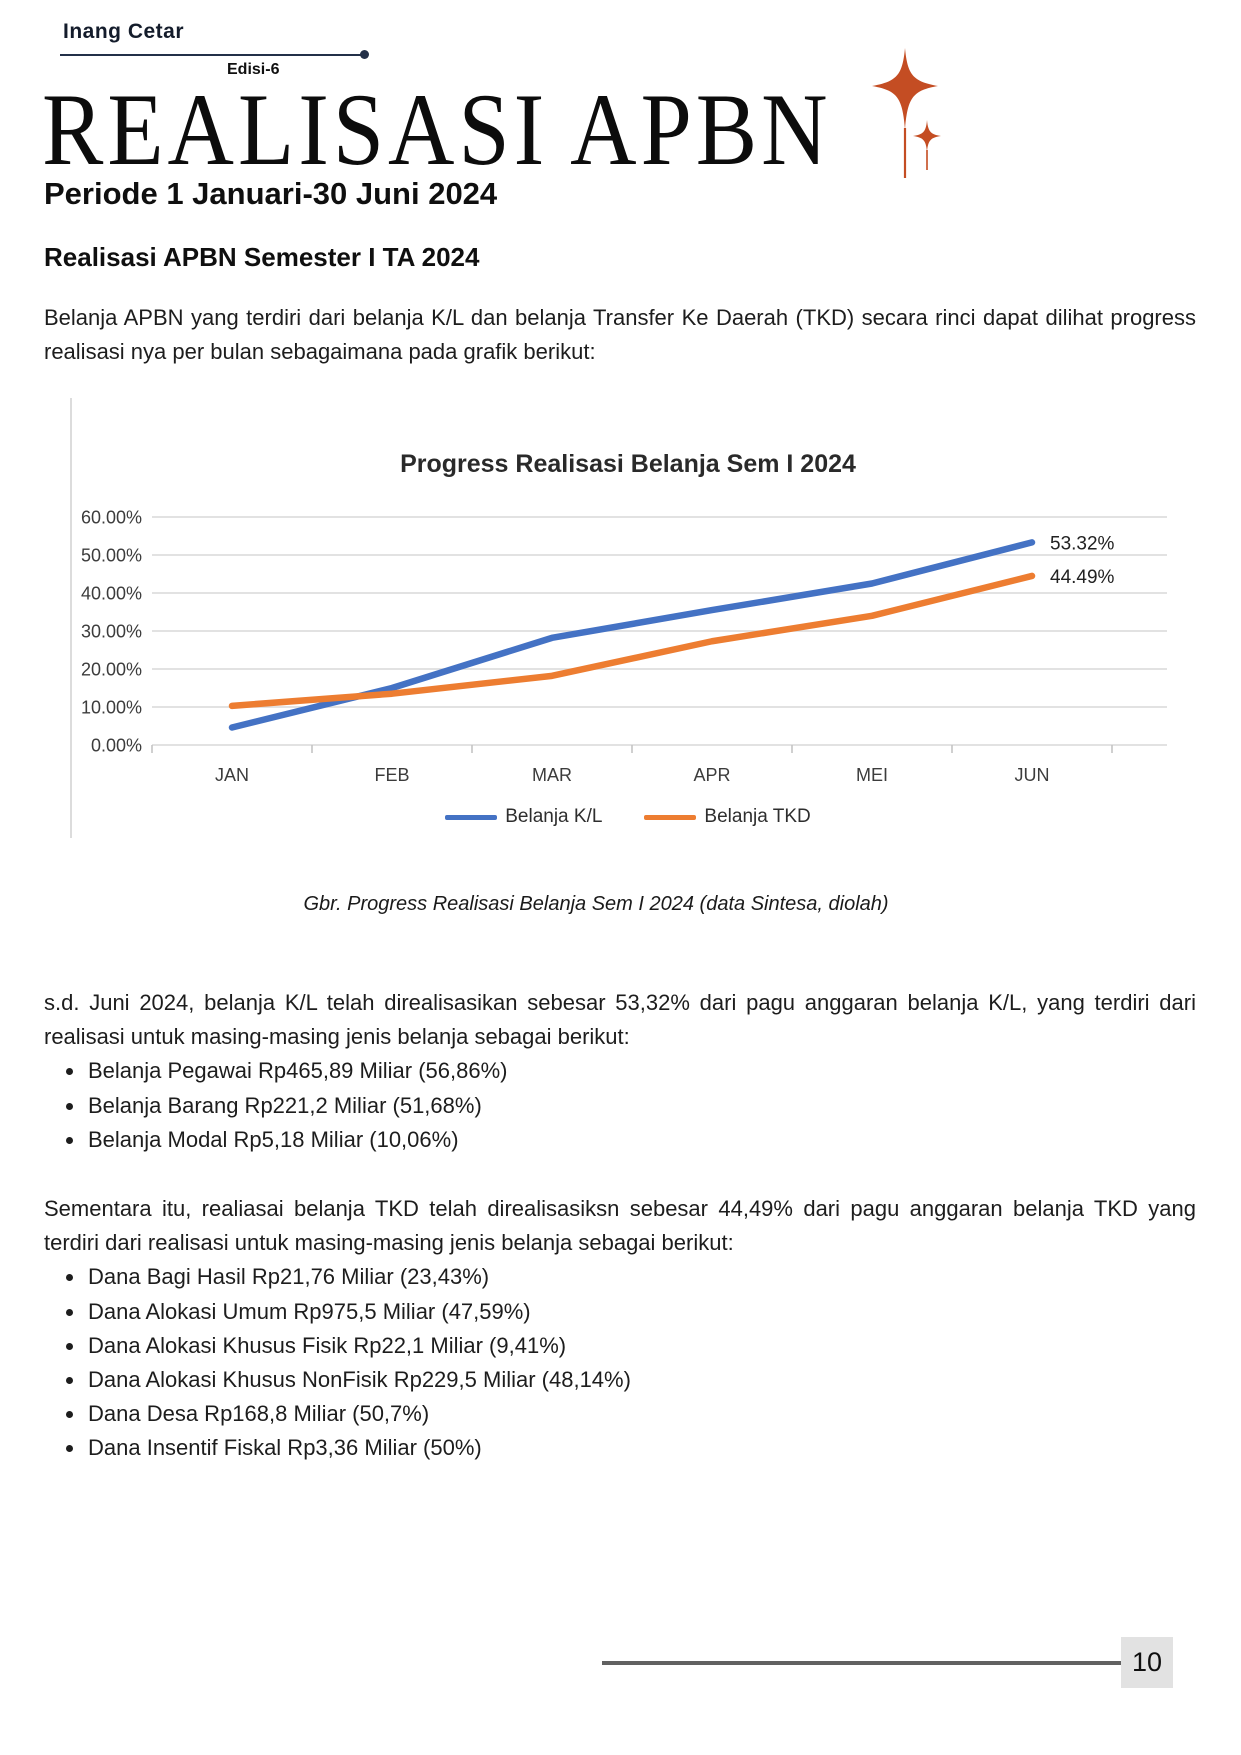 Image resolution: width=1241 pixels, height=1755 pixels. I want to click on svg-text: 60.00%, so click(111, 518).